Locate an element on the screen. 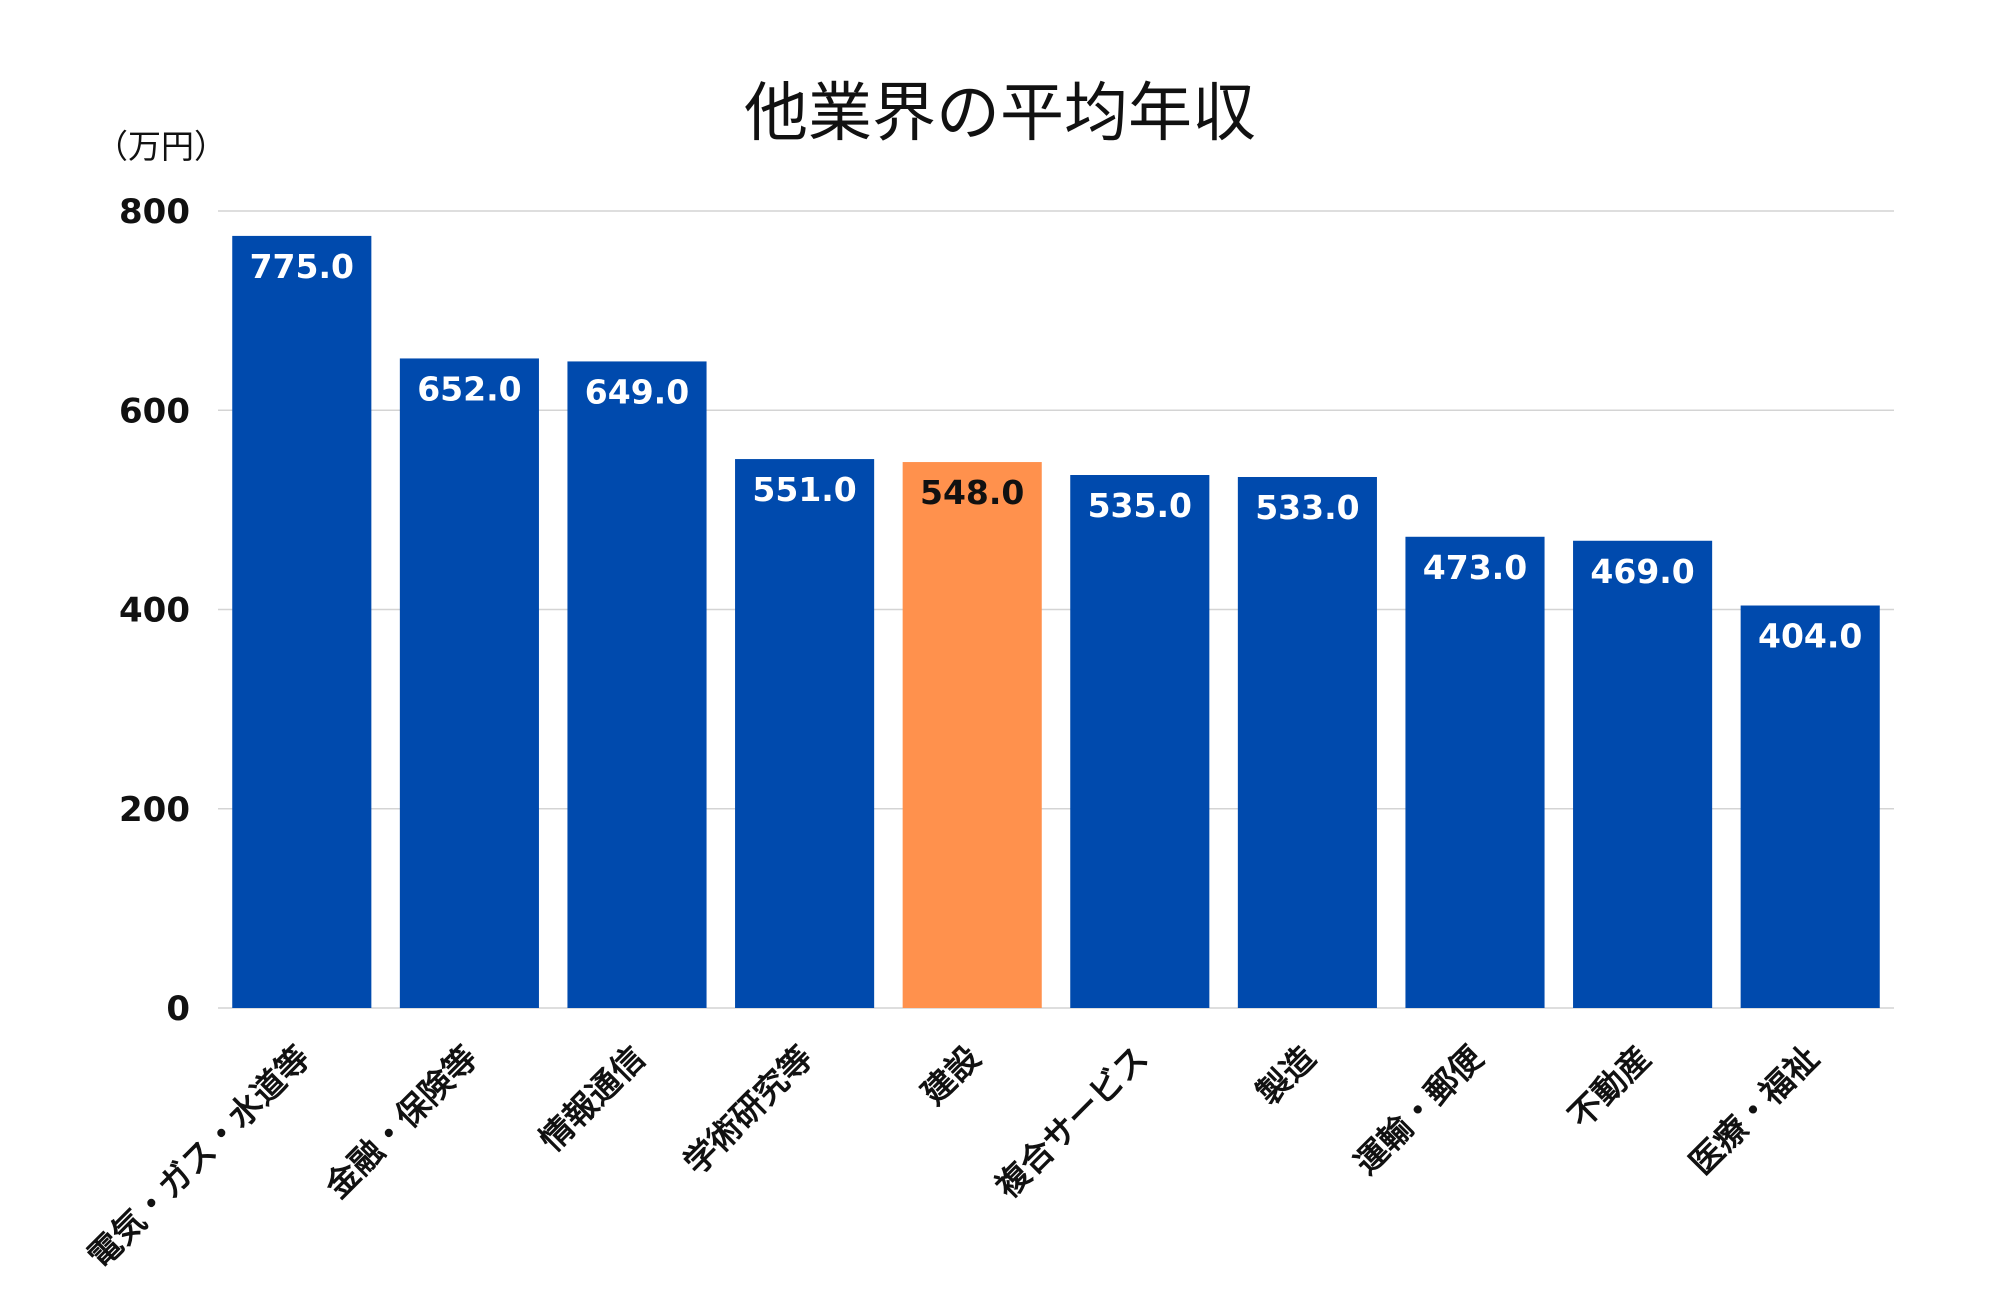 This screenshot has width=2000, height=1300. y-tick-label: 800 is located at coordinates (154, 212).